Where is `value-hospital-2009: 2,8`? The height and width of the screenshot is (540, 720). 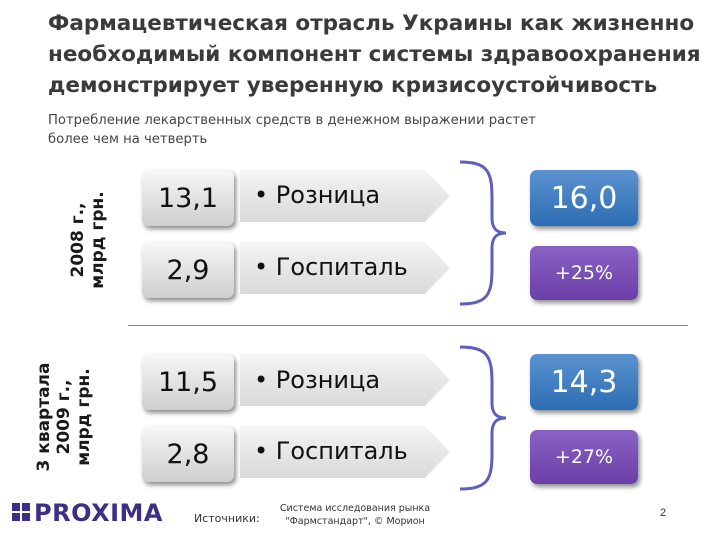 value-hospital-2009: 2,8 is located at coordinates (188, 454).